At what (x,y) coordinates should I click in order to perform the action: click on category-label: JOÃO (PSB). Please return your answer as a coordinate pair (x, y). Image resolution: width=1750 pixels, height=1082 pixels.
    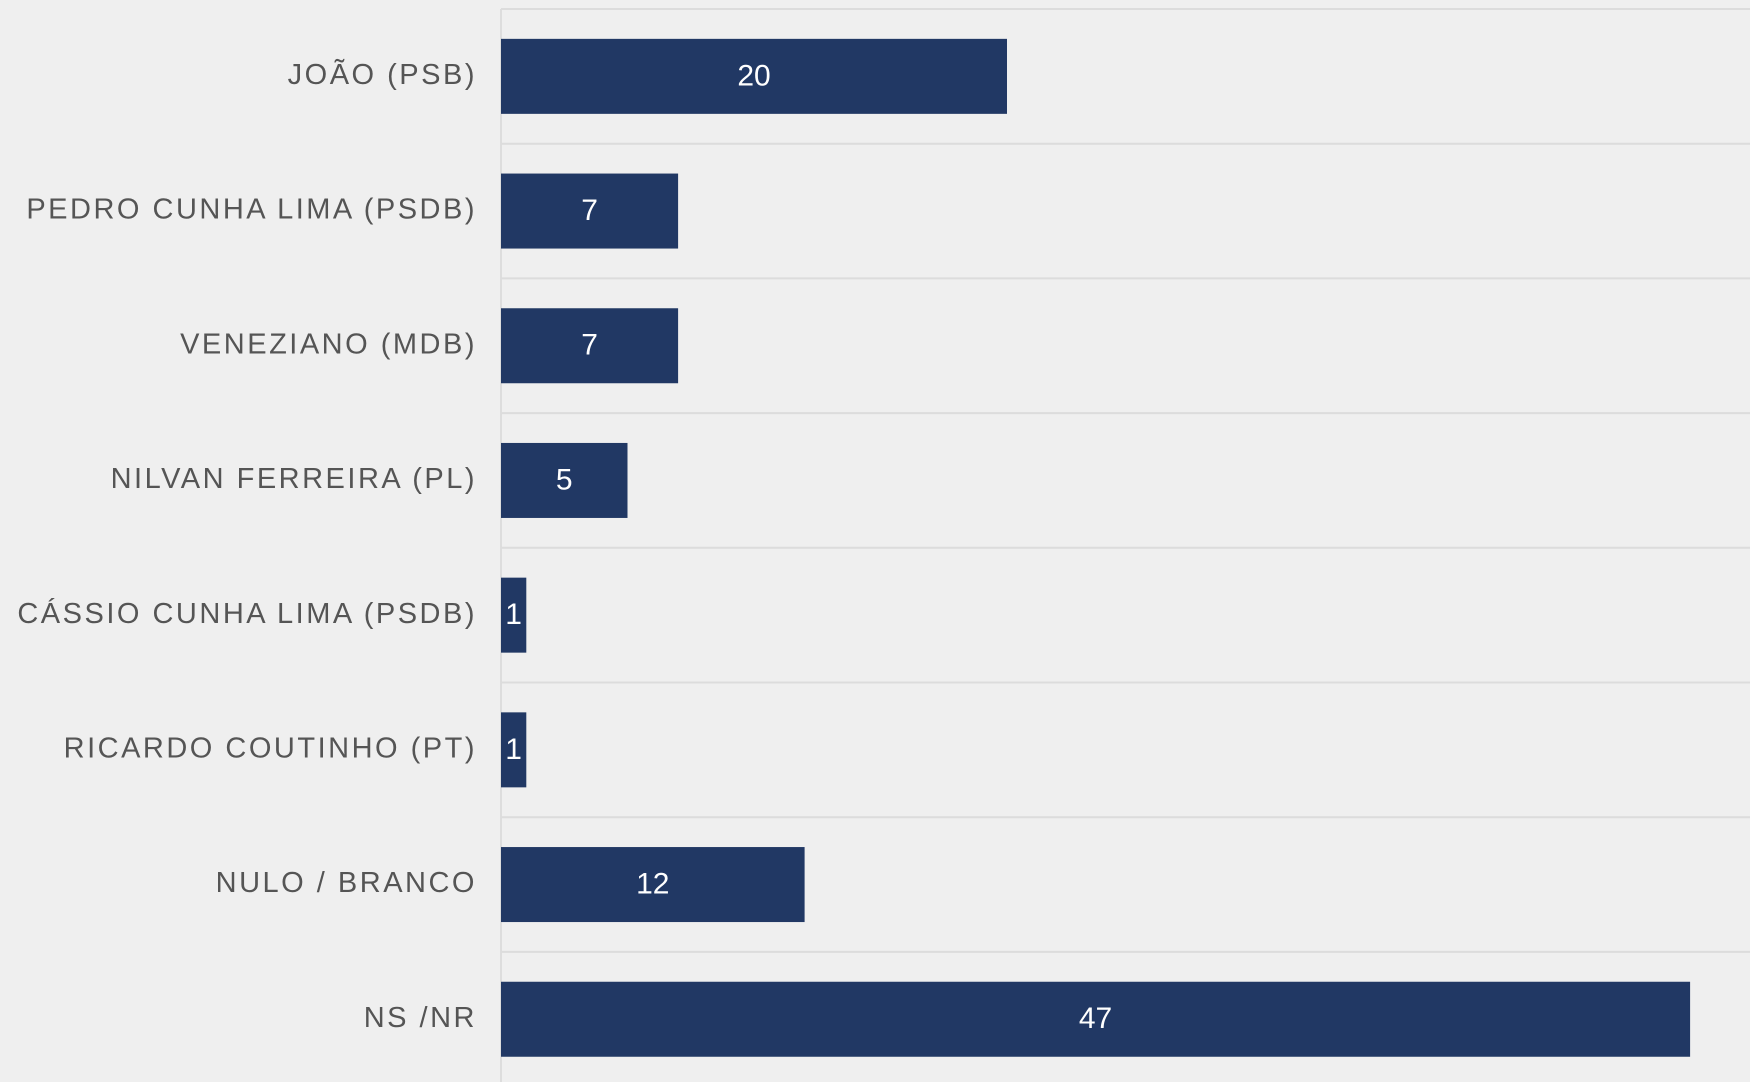
    Looking at the image, I should click on (382, 74).